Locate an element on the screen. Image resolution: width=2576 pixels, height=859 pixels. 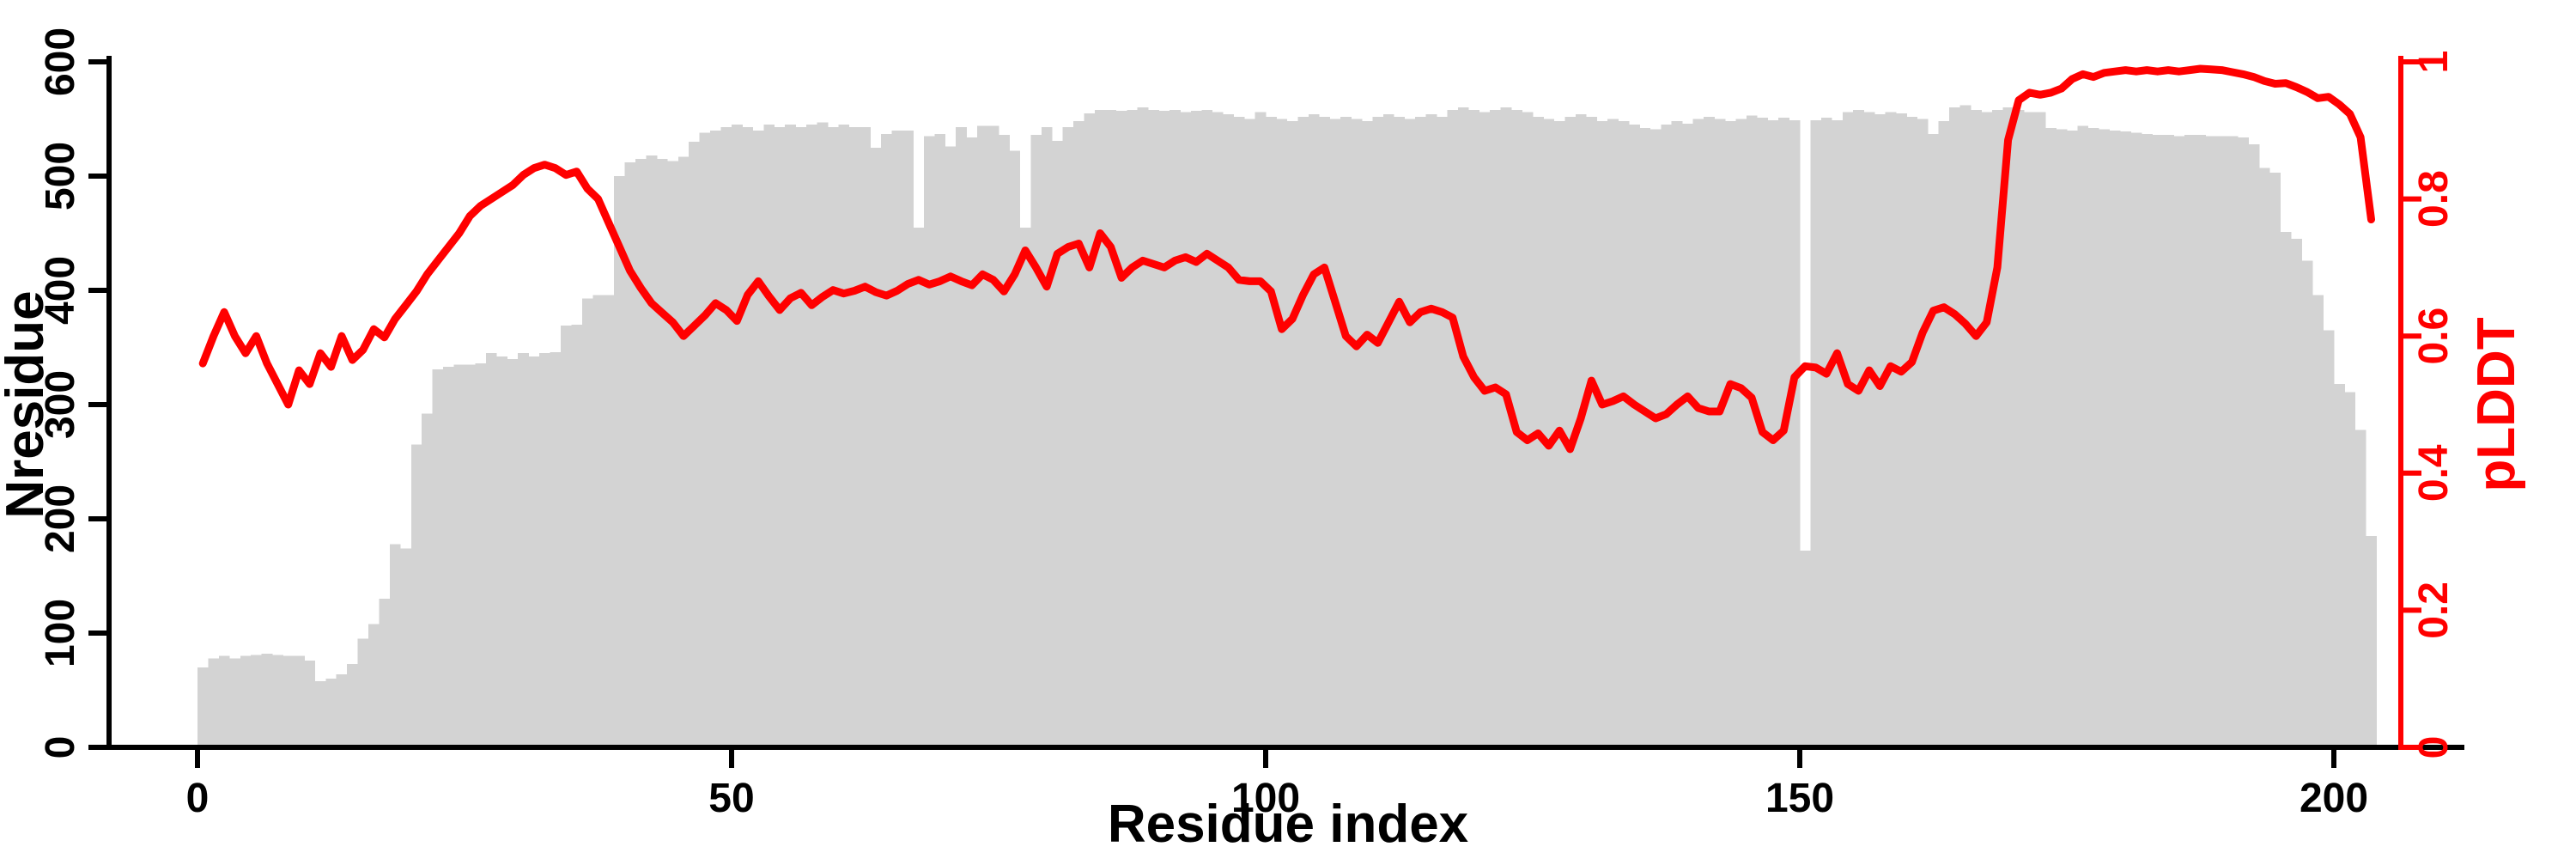
y-right-tick-label: 0.2 is located at coordinates (2434, 610).